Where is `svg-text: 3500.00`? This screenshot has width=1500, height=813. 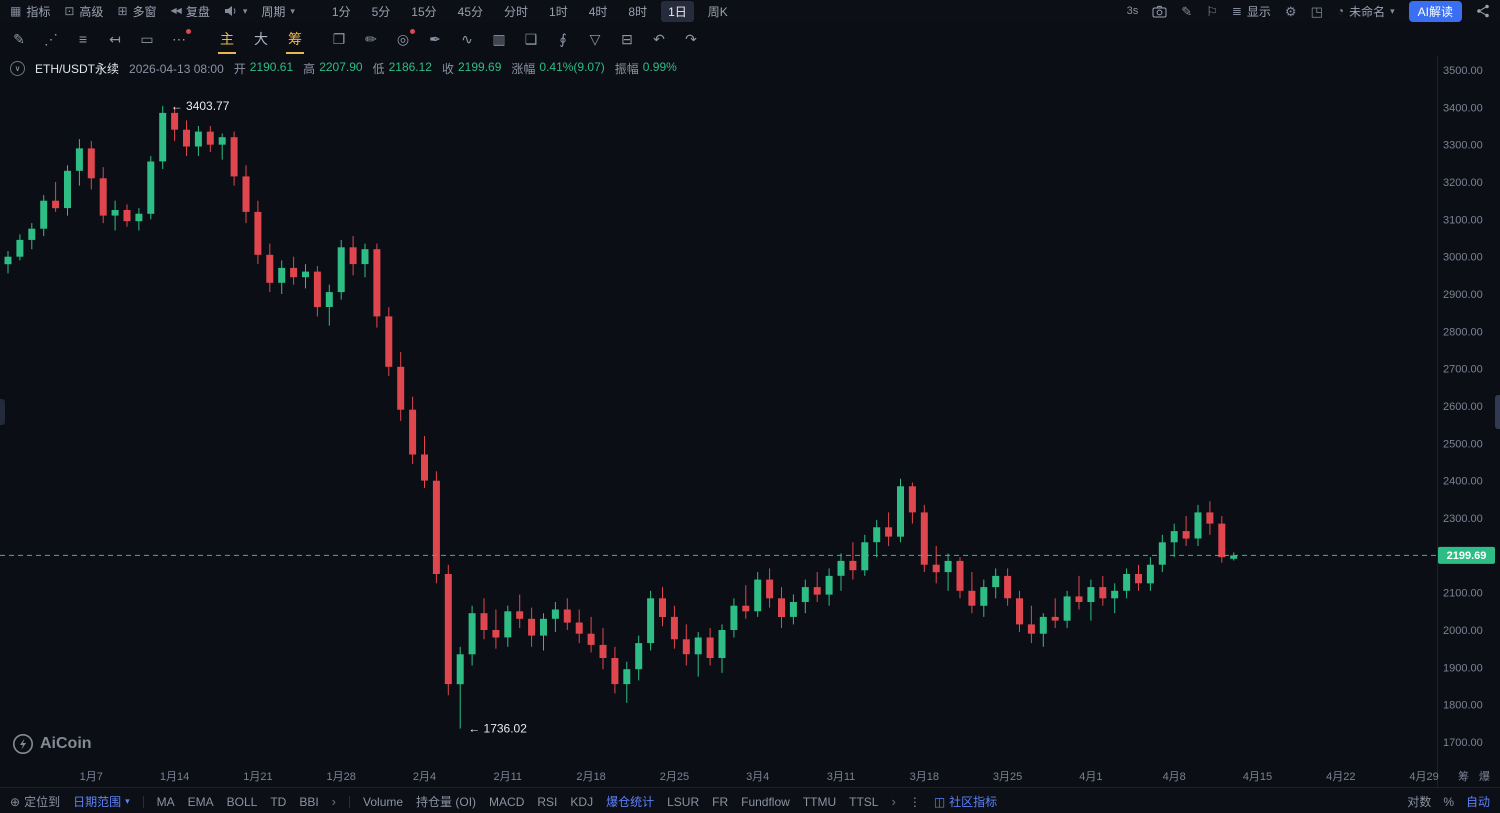
svg-text: 3500.00 is located at coordinates (1463, 71).